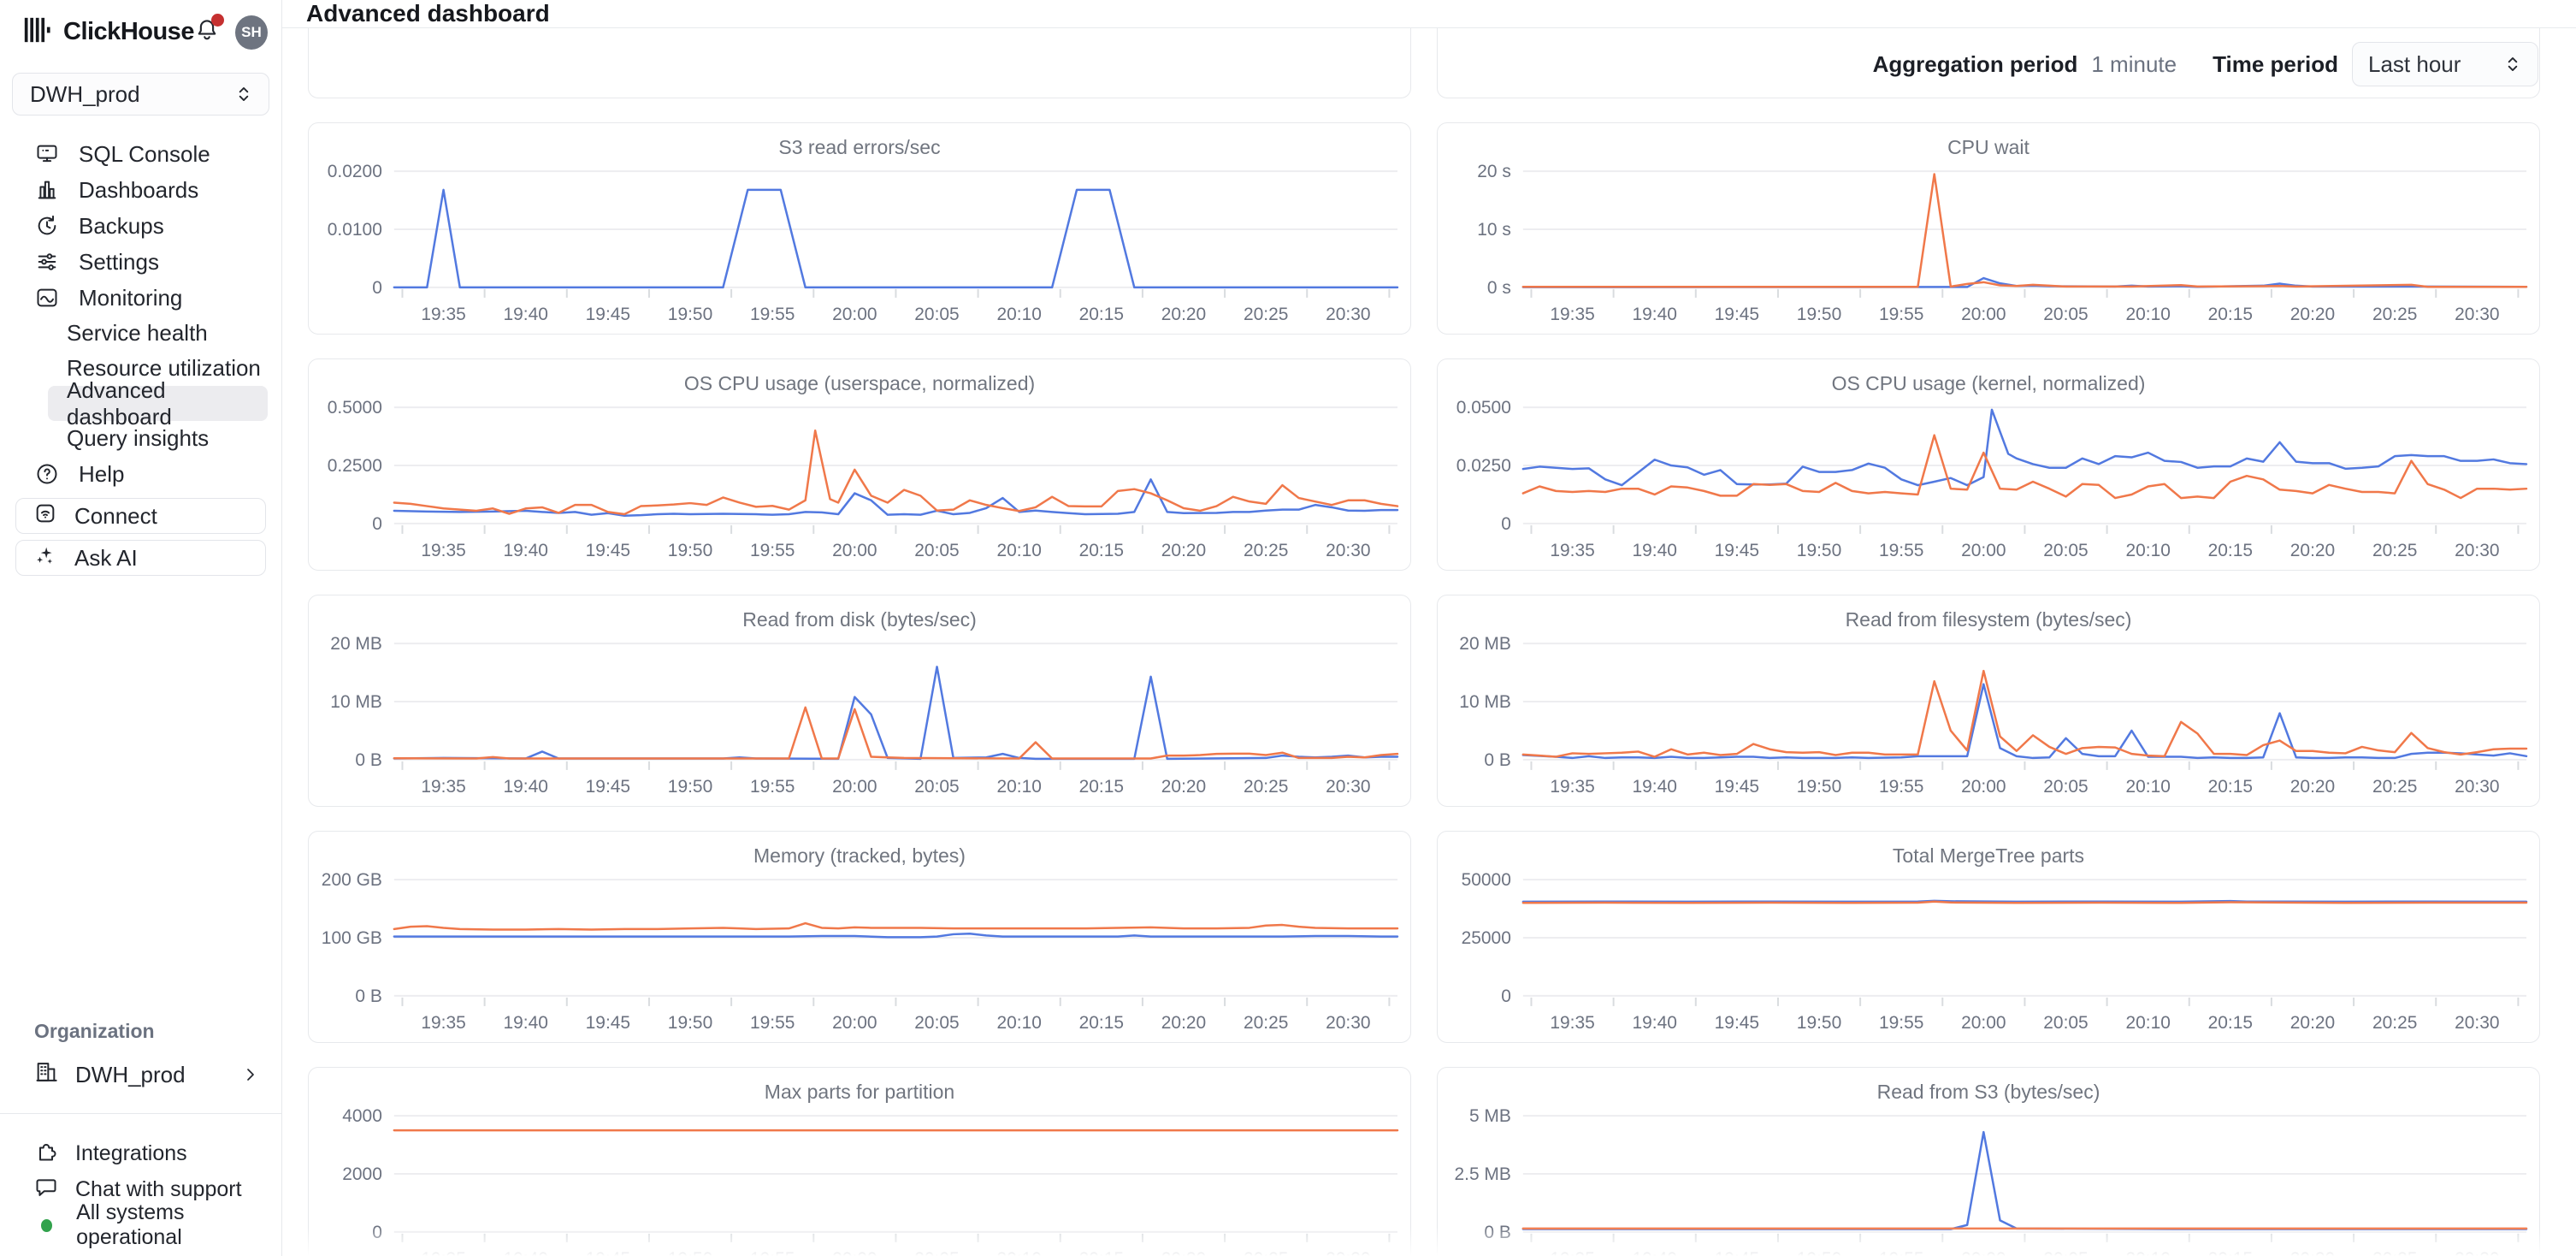 The height and width of the screenshot is (1256, 2576). What do you see at coordinates (1988, 855) in the screenshot?
I see `chart-title: Total MergeTree parts` at bounding box center [1988, 855].